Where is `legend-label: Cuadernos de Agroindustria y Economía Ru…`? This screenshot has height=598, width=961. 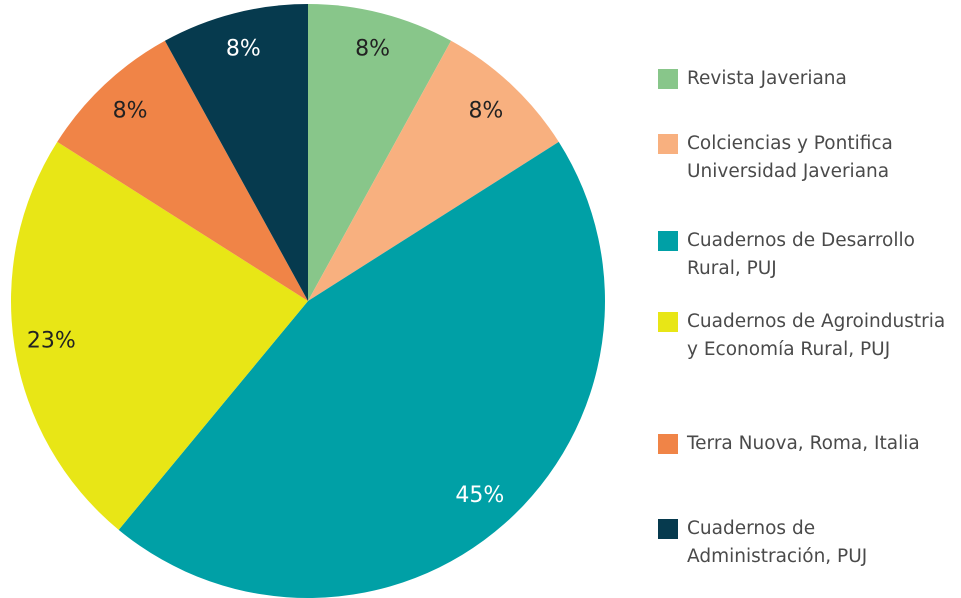
legend-label: Cuadernos de Agroindustria y Economía Ru… is located at coordinates (816, 335).